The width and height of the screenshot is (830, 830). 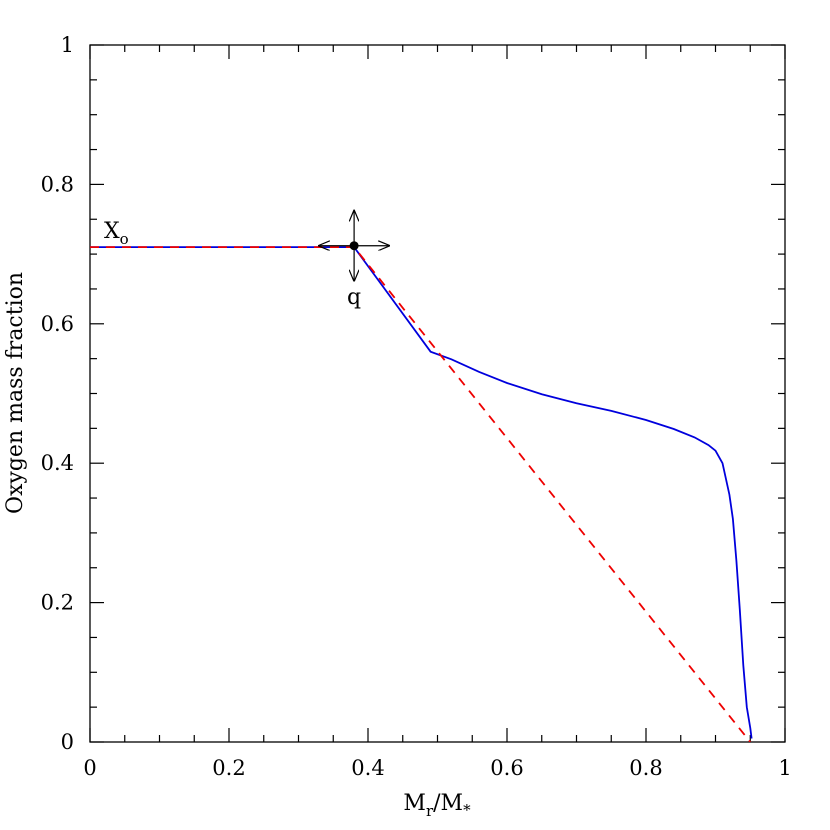 What do you see at coordinates (67, 742) in the screenshot?
I see `y-tick-label: 0` at bounding box center [67, 742].